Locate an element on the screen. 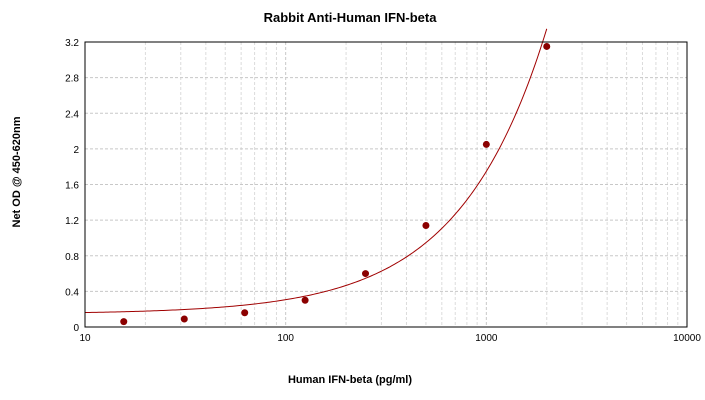  y-tick-label: 0 is located at coordinates (76, 328).